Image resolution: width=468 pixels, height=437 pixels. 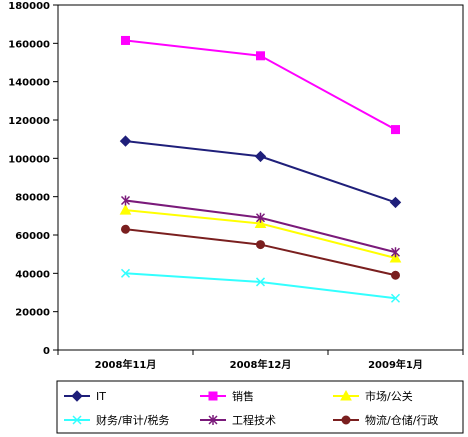 What do you see at coordinates (29, 159) in the screenshot?
I see `y-tick-label: 100000` at bounding box center [29, 159].